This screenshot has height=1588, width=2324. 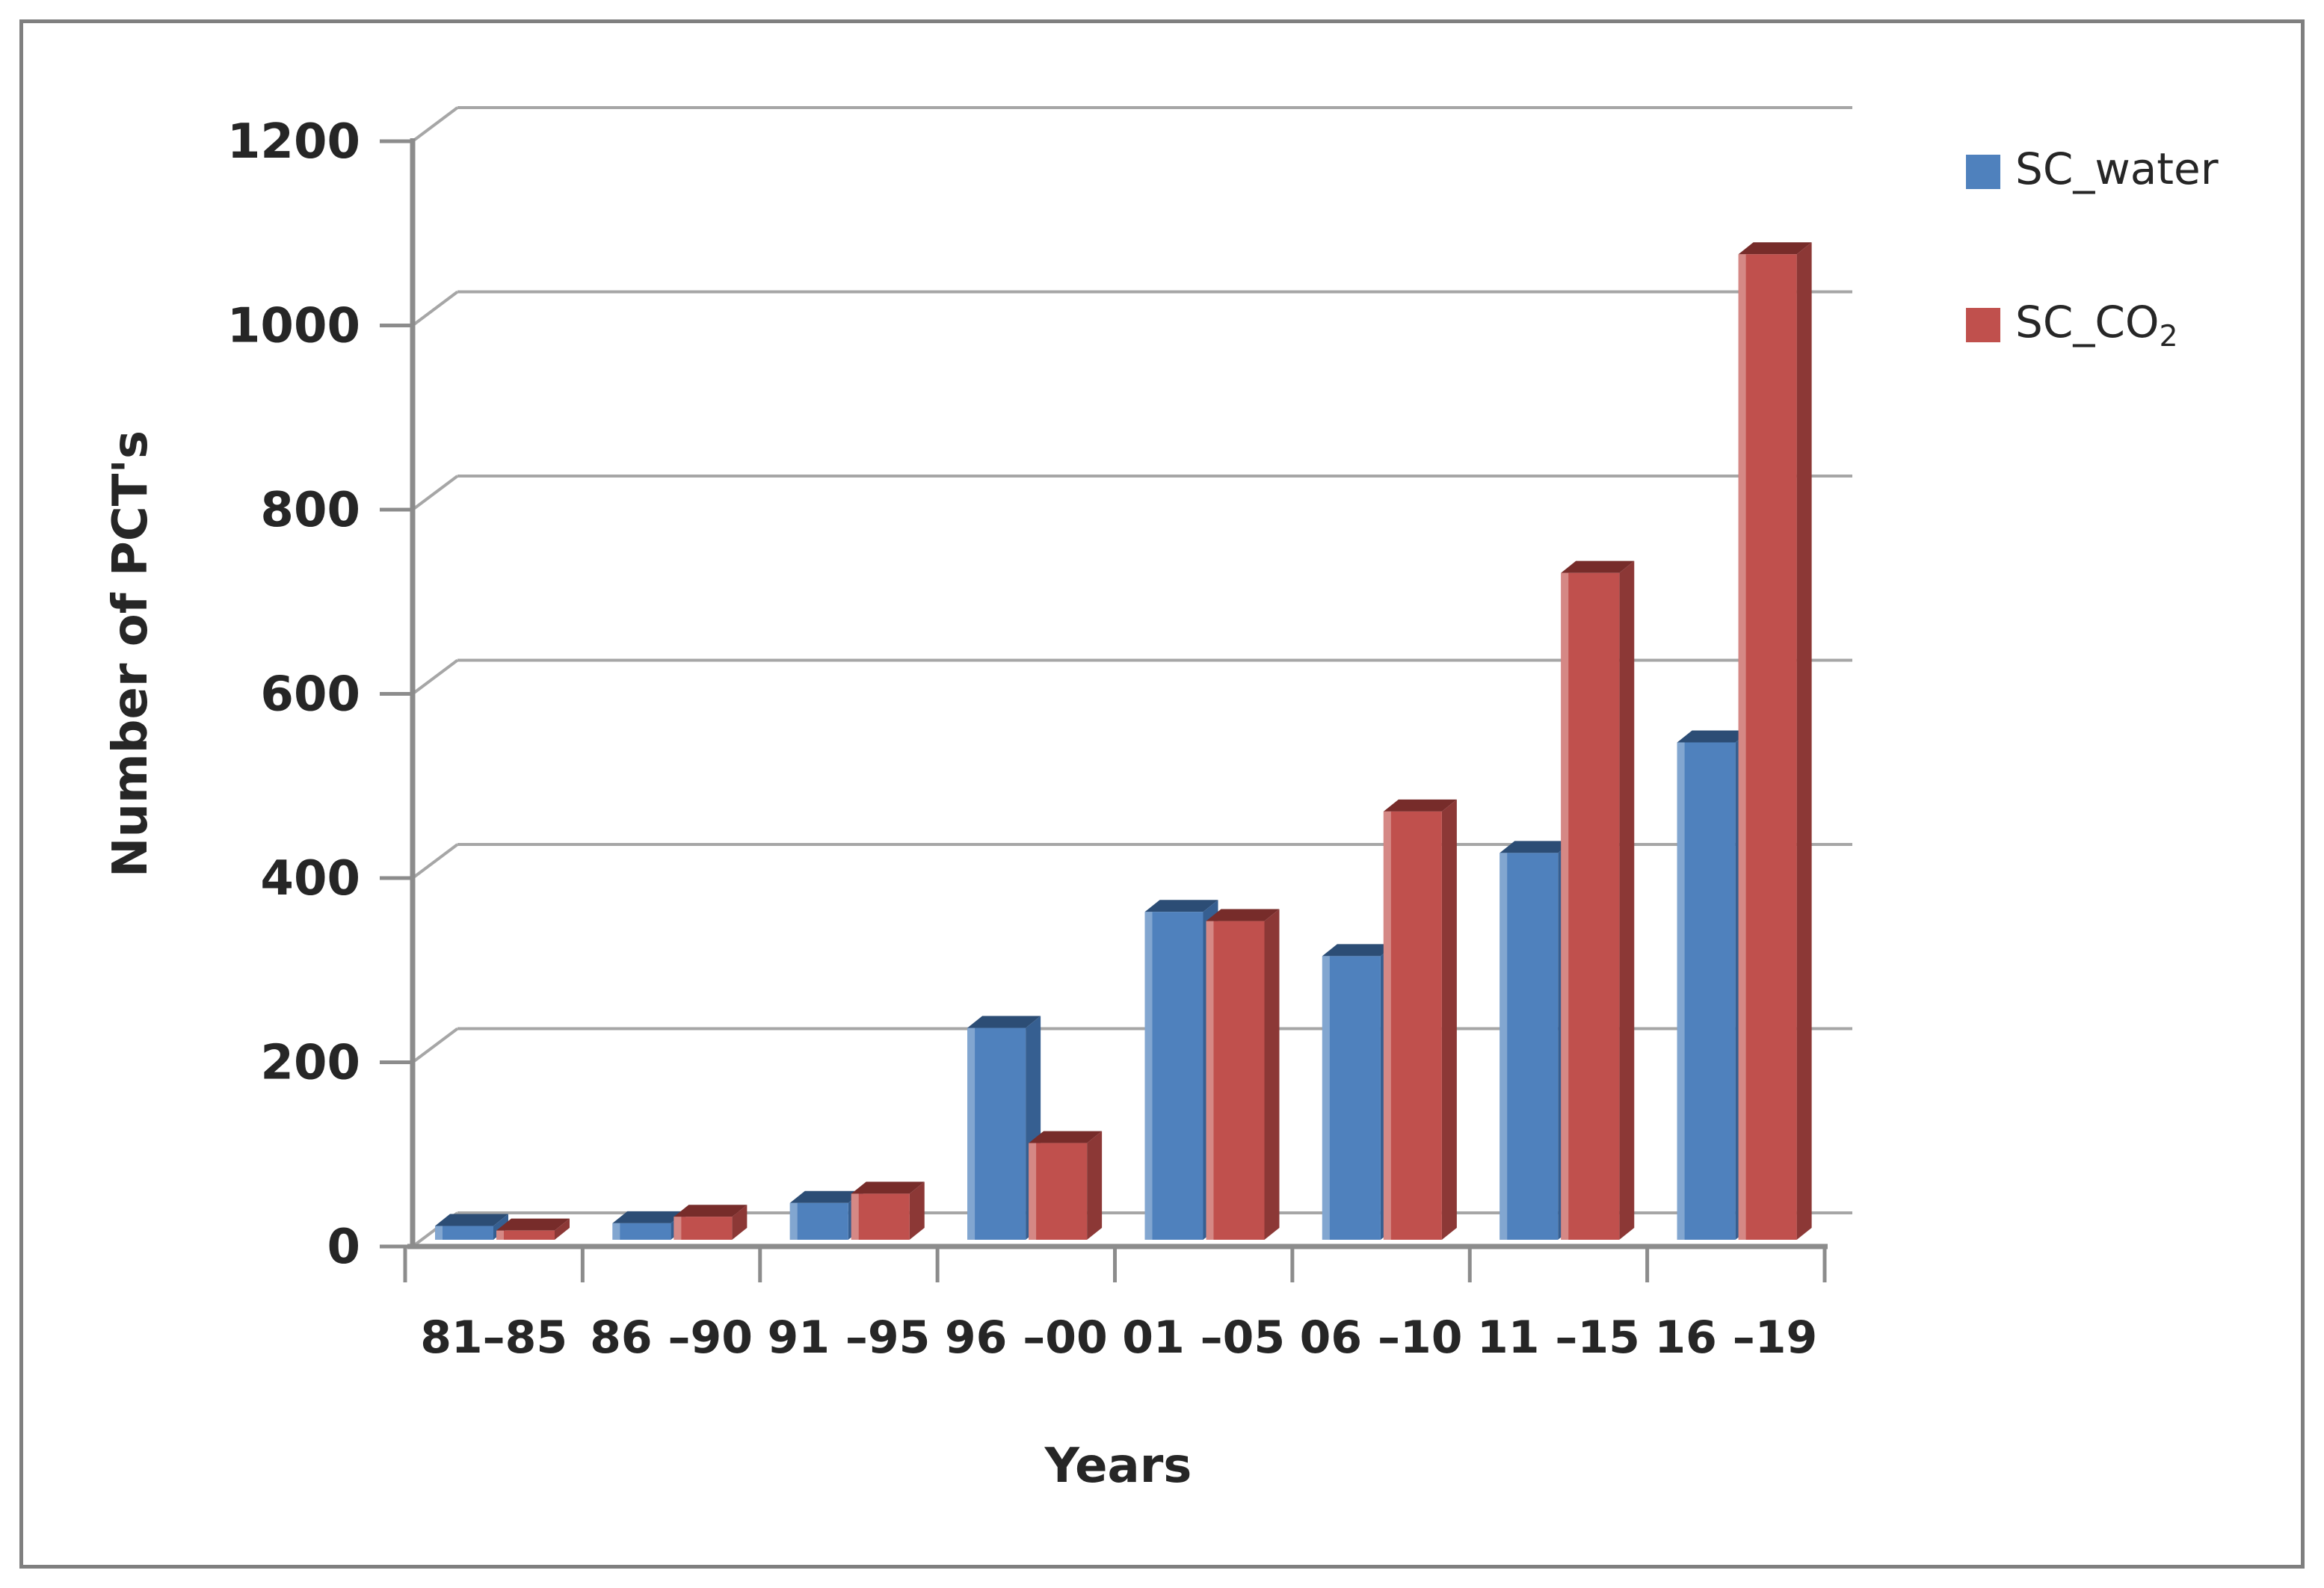 I want to click on bar-SC_CO2-16 –19, so click(x=1775, y=741).